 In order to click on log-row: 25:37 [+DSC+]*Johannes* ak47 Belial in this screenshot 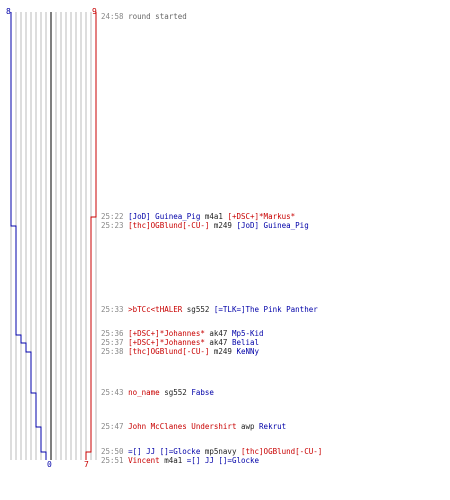, I will do `click(180, 342)`.